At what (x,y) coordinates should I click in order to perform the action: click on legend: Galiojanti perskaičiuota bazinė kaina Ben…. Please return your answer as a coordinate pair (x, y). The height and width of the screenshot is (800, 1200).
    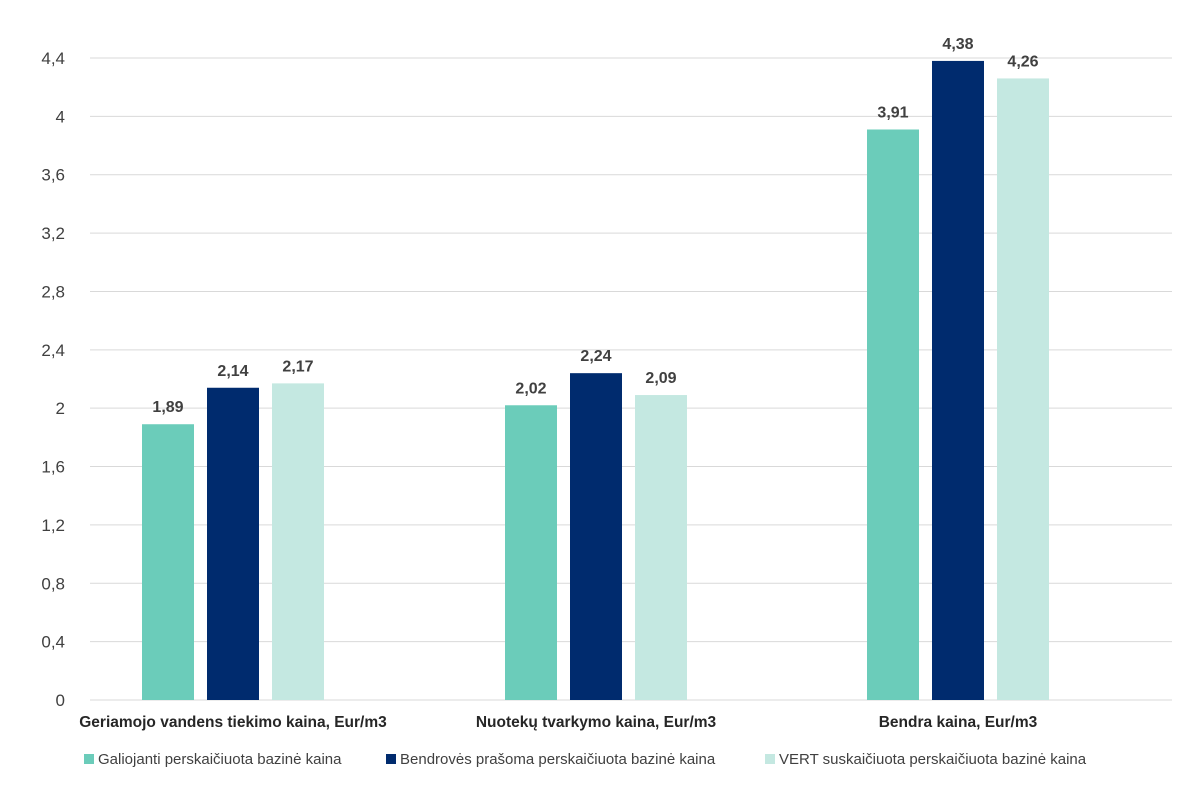
    Looking at the image, I should click on (585, 759).